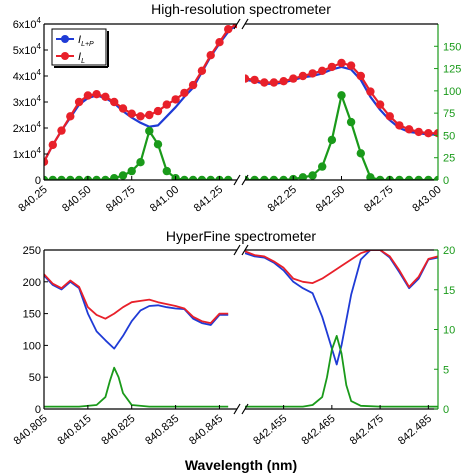 The width and height of the screenshot is (474, 474). Describe the element at coordinates (446, 181) in the screenshot. I see `y2-tick-label: 0` at that location.